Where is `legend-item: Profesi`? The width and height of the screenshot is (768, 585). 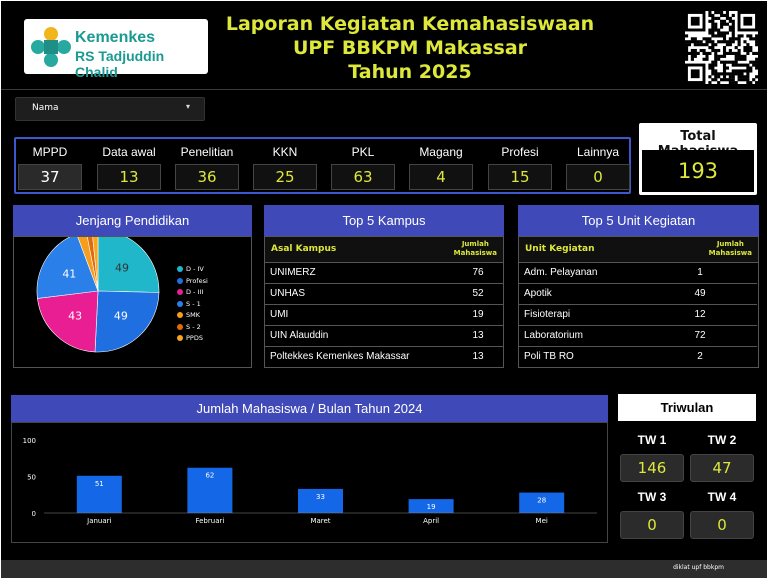
legend-item: Profesi is located at coordinates (192, 281).